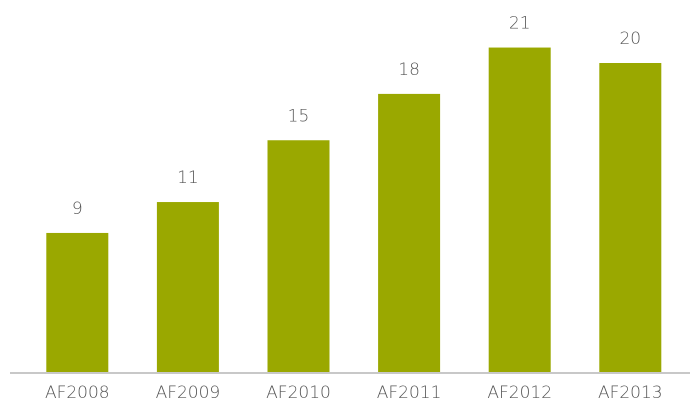 This screenshot has width=690, height=406. Describe the element at coordinates (188, 393) in the screenshot. I see `x-tick-label: AF2009` at that location.